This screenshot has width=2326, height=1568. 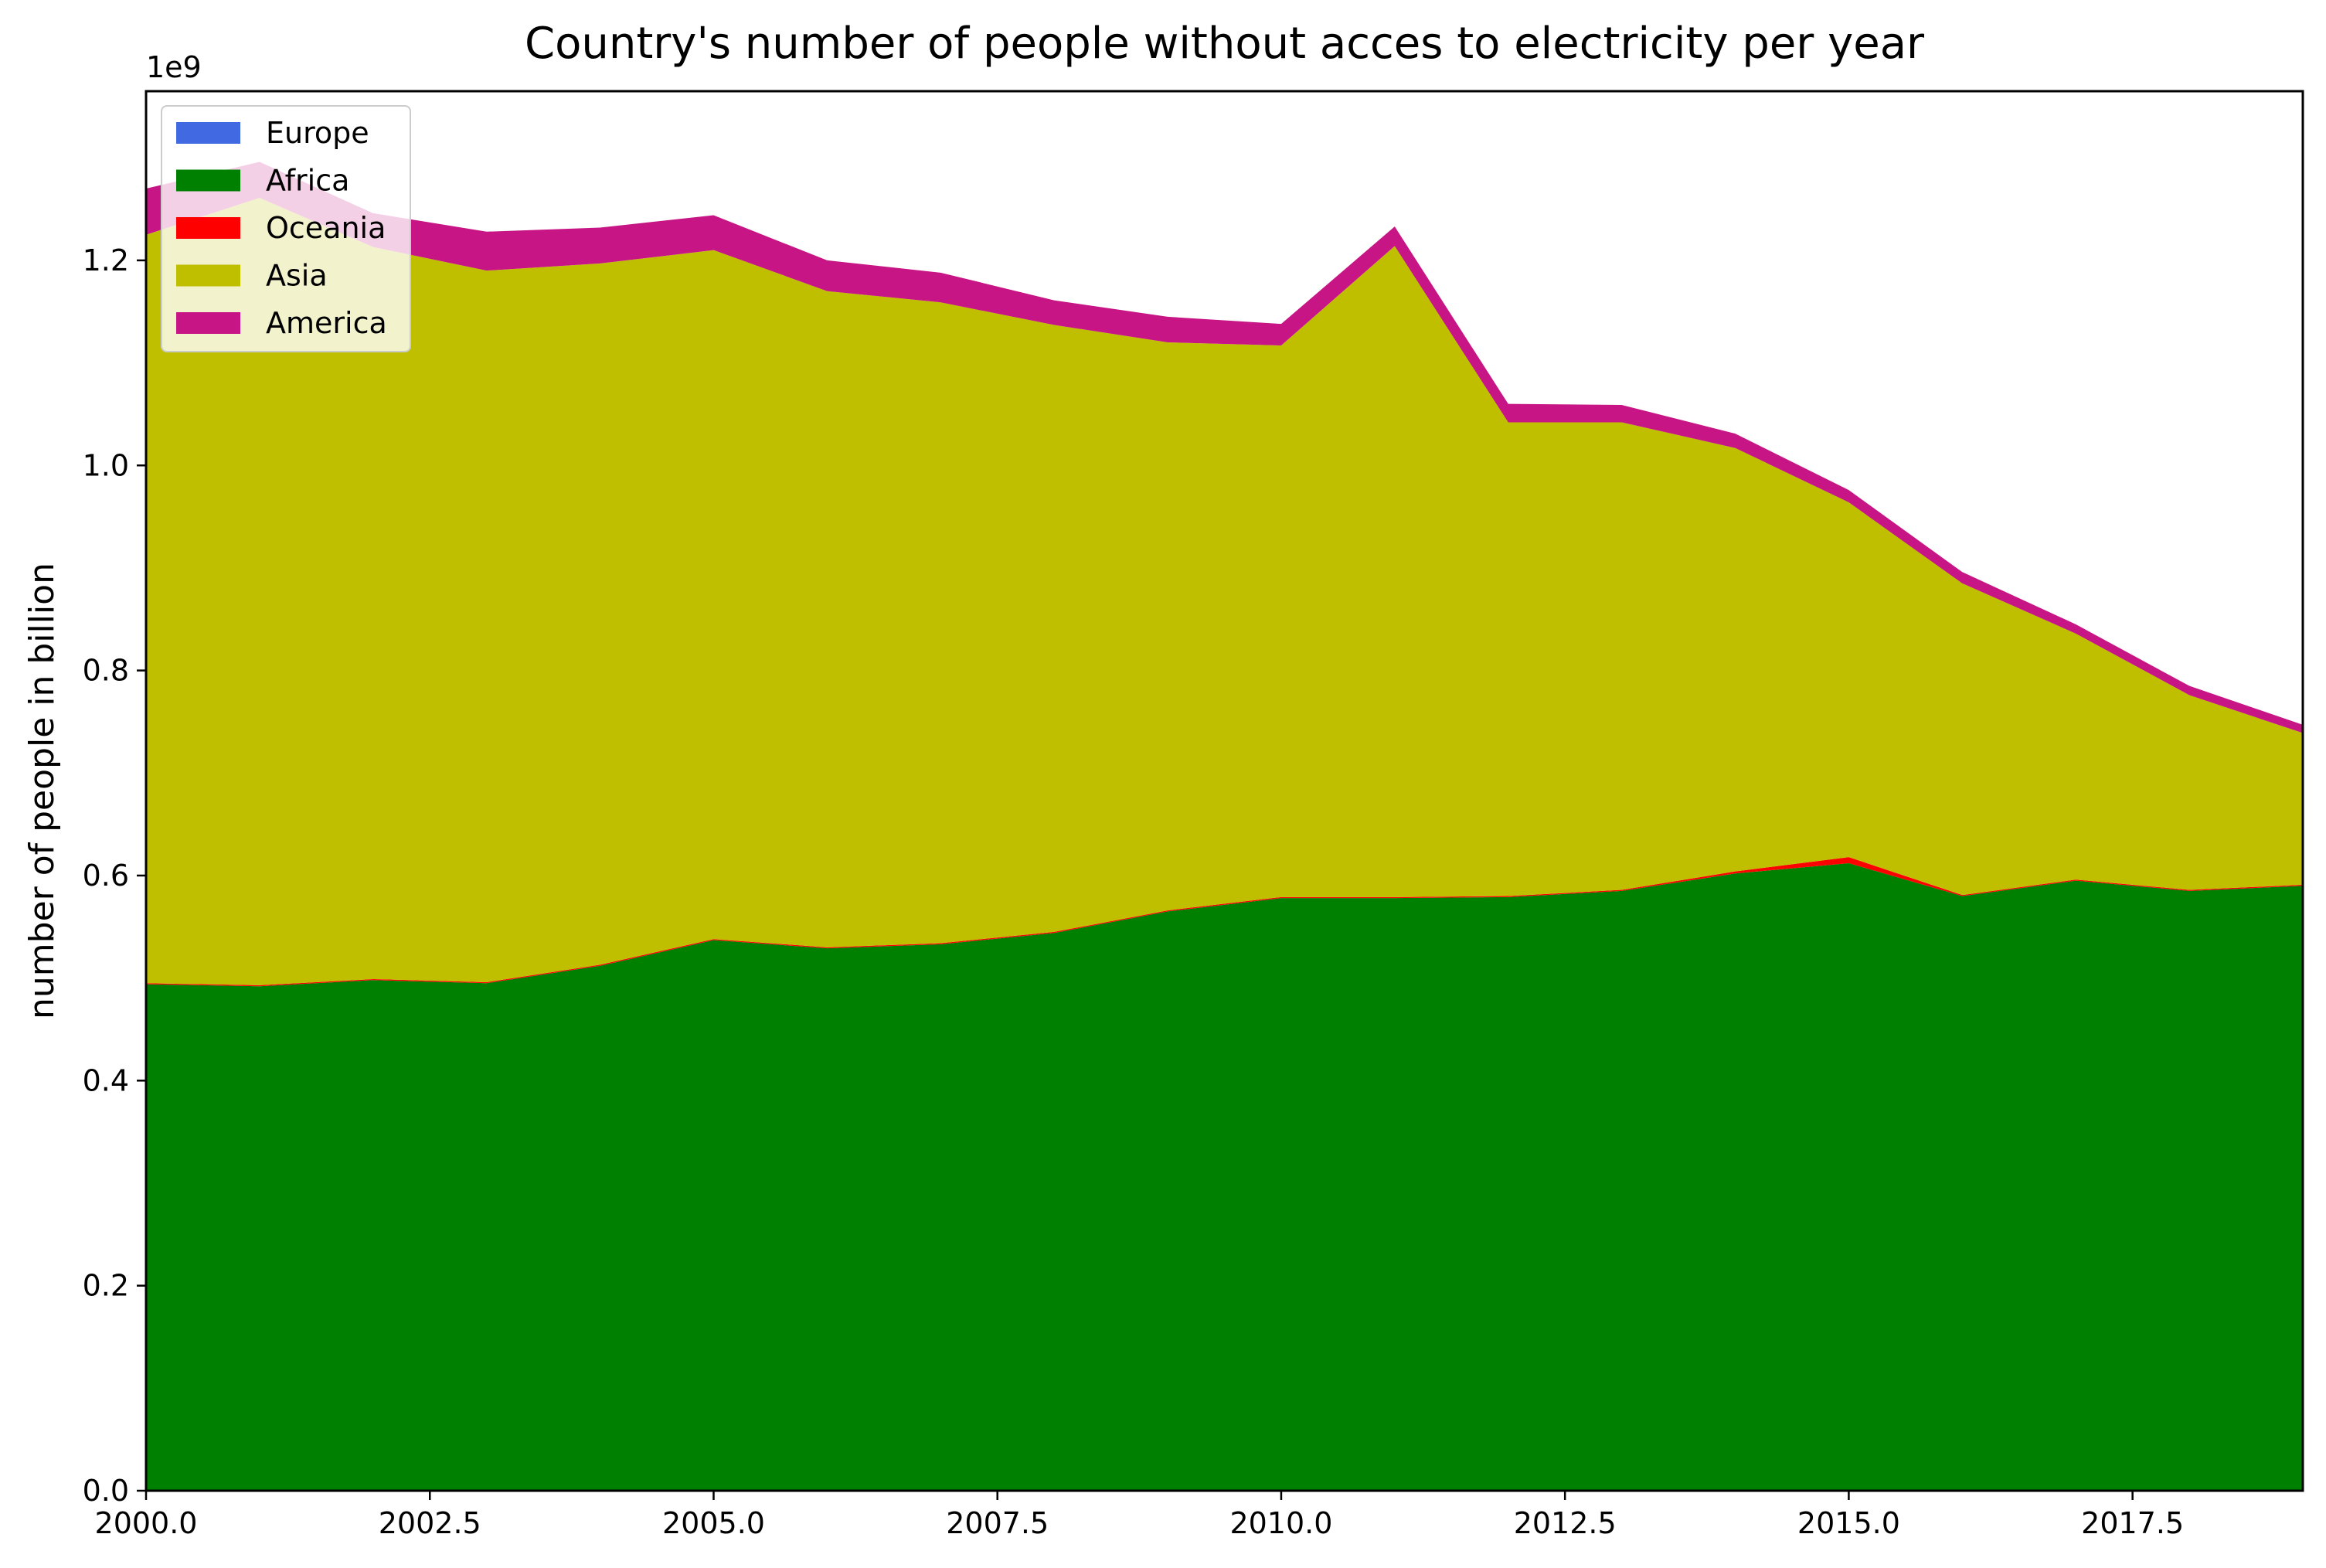 What do you see at coordinates (106, 1080) in the screenshot?
I see `y-tick-label: 0.4` at bounding box center [106, 1080].